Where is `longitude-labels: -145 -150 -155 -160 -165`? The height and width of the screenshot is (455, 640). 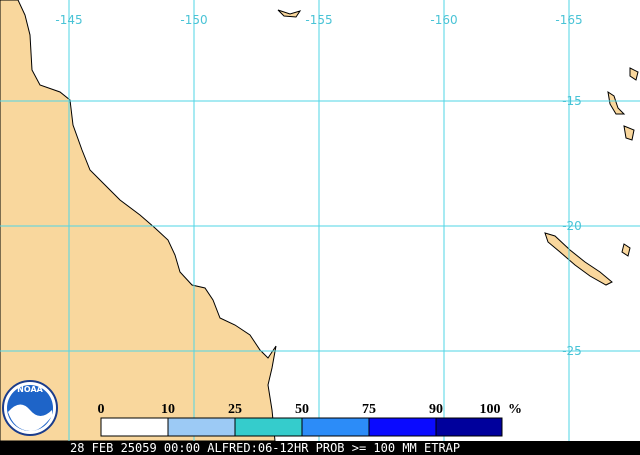 longitude-labels: -145 -150 -155 -160 -165 is located at coordinates (318, 20).